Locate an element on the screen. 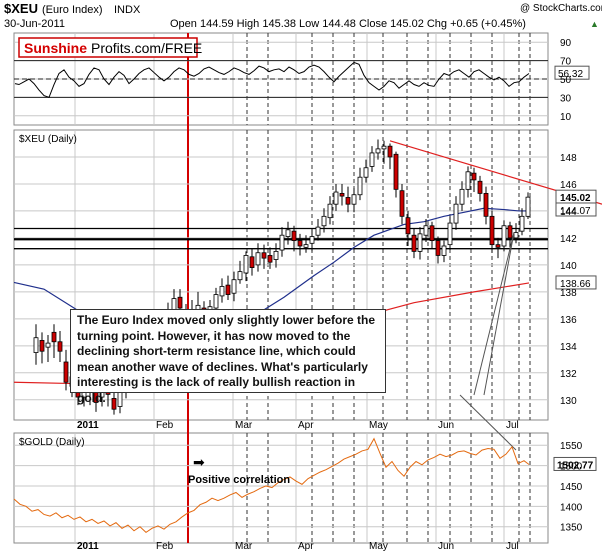 The width and height of the screenshot is (602, 552). price-tick-label: 132 is located at coordinates (568, 374).